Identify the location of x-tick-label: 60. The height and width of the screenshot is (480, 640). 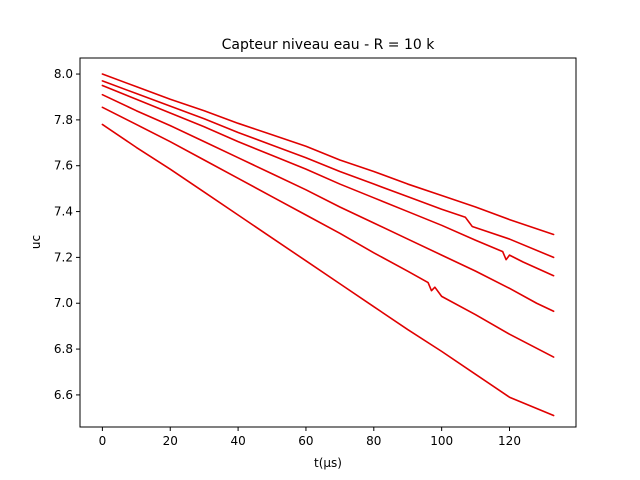
(305, 441).